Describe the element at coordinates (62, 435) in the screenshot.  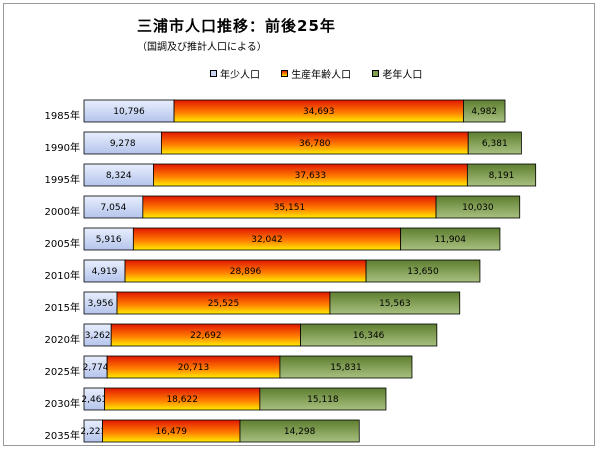
I see `category-label: 2035年` at that location.